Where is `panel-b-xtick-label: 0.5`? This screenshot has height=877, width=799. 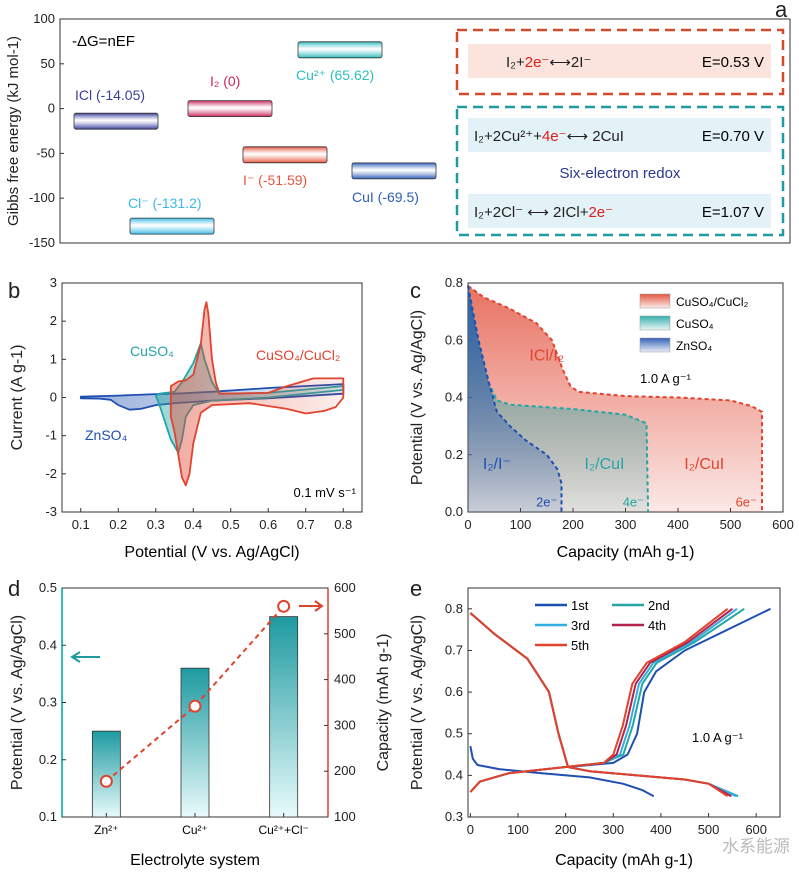
panel-b-xtick-label: 0.5 is located at coordinates (231, 524).